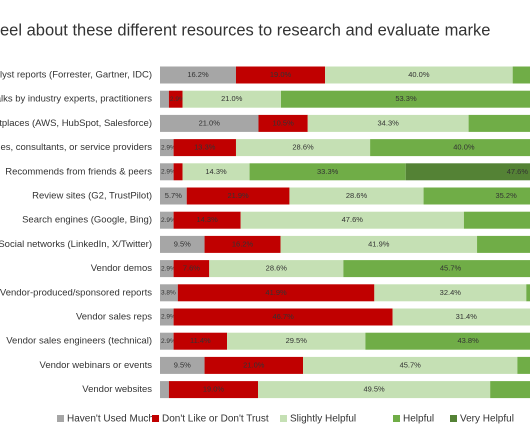 This screenshot has height=442, width=530. I want to click on value-label: 14.3%, so click(216, 171).